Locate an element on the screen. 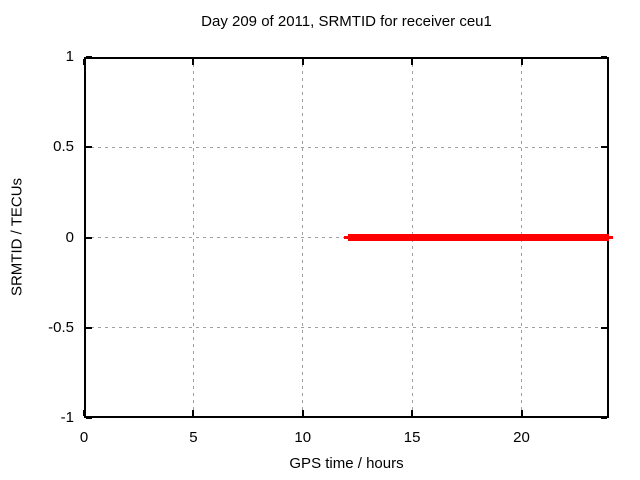  series-line-end-cap is located at coordinates (611, 237).